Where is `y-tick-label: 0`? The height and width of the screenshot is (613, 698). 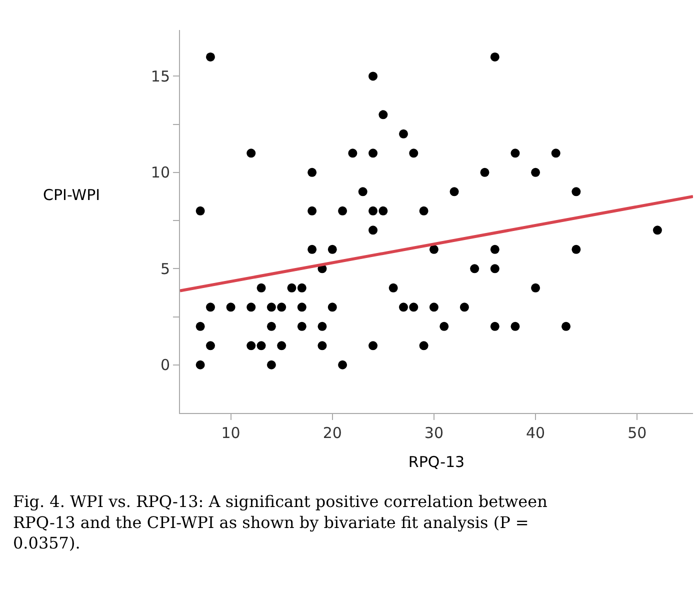 y-tick-label: 0 is located at coordinates (165, 365).